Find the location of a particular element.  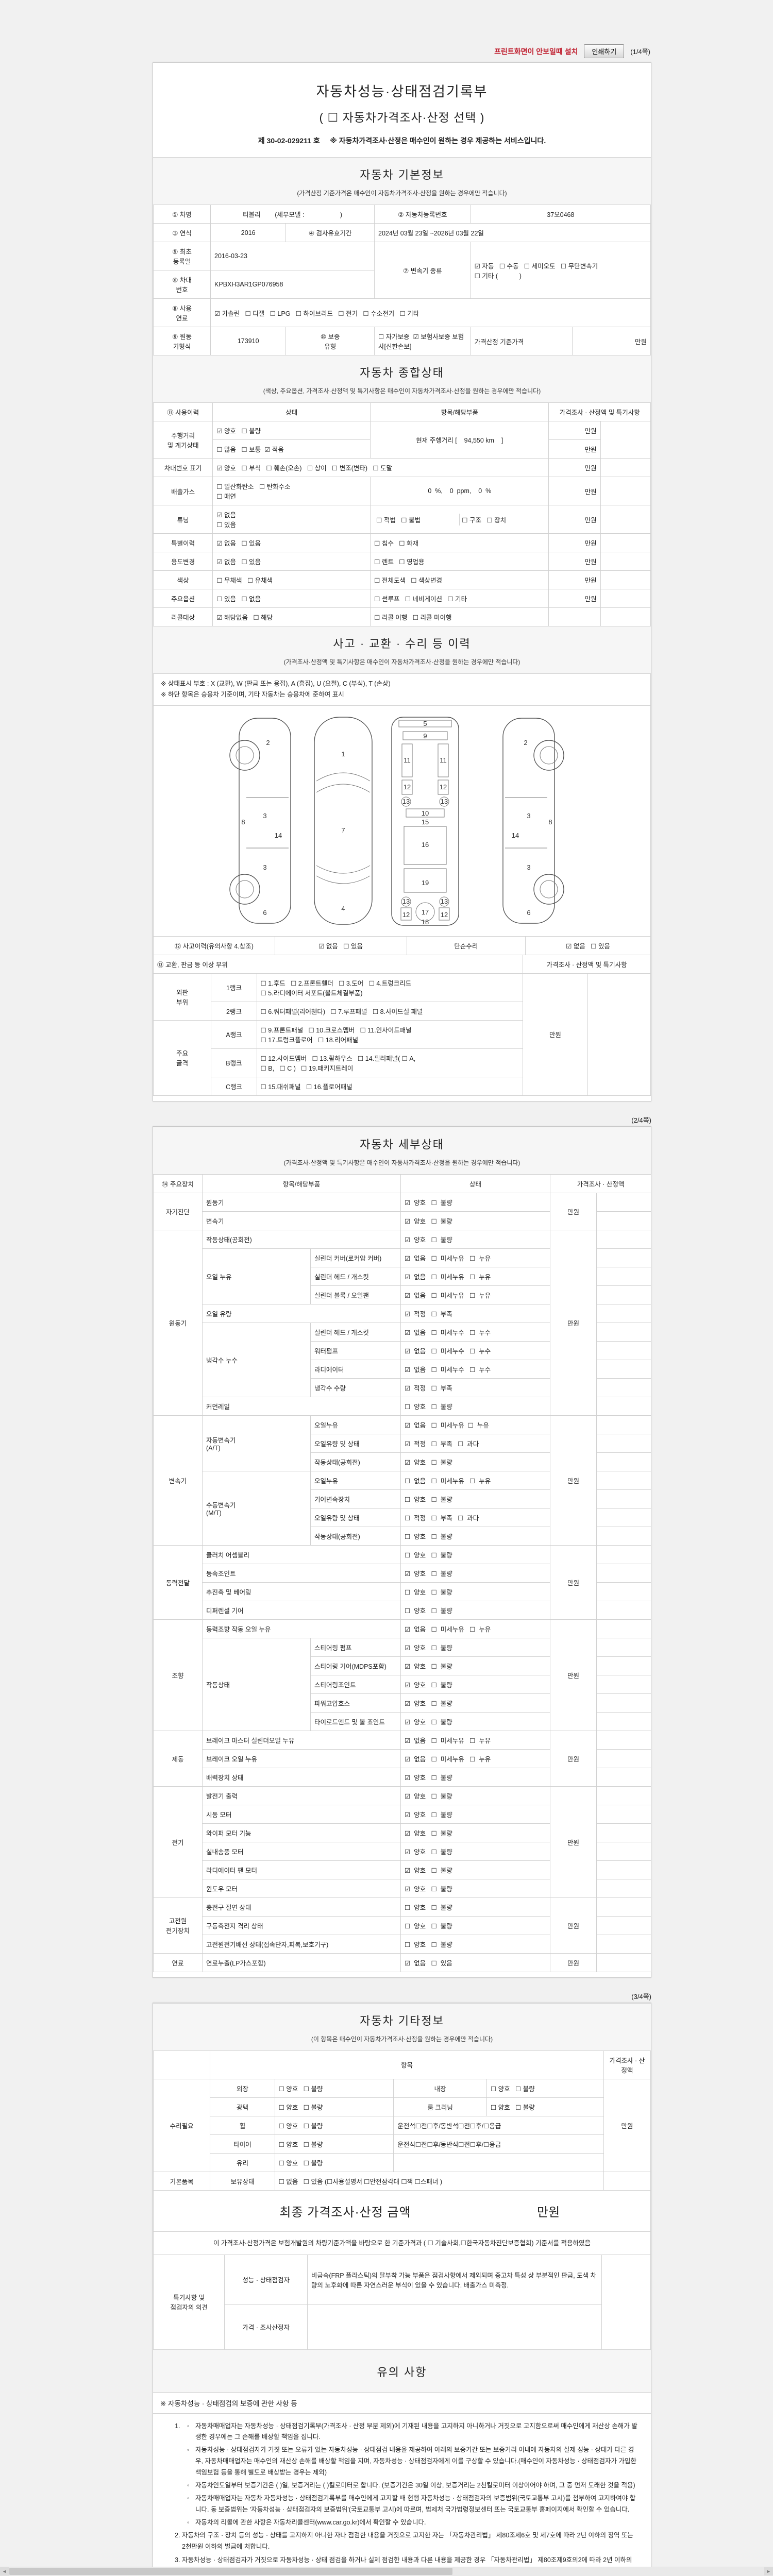

doc-number: 제 30-02-029211 호 is located at coordinates (289, 141).